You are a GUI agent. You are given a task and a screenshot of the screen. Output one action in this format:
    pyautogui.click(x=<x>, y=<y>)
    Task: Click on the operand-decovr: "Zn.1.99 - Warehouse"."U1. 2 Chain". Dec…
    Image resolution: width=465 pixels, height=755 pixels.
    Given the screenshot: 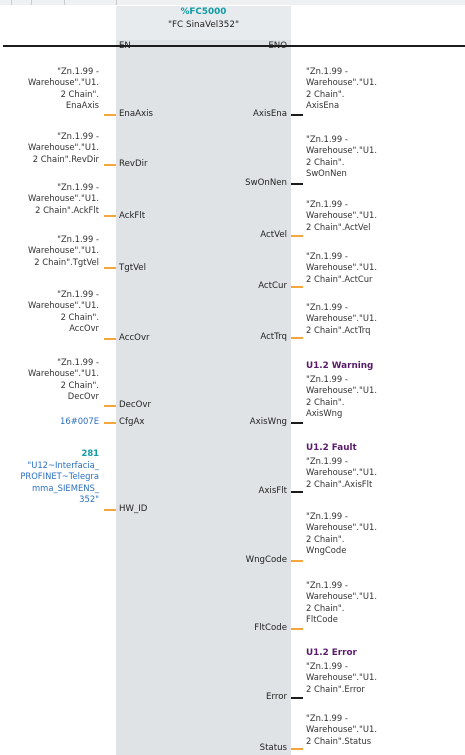 What is the action you would take?
    pyautogui.click(x=63, y=379)
    